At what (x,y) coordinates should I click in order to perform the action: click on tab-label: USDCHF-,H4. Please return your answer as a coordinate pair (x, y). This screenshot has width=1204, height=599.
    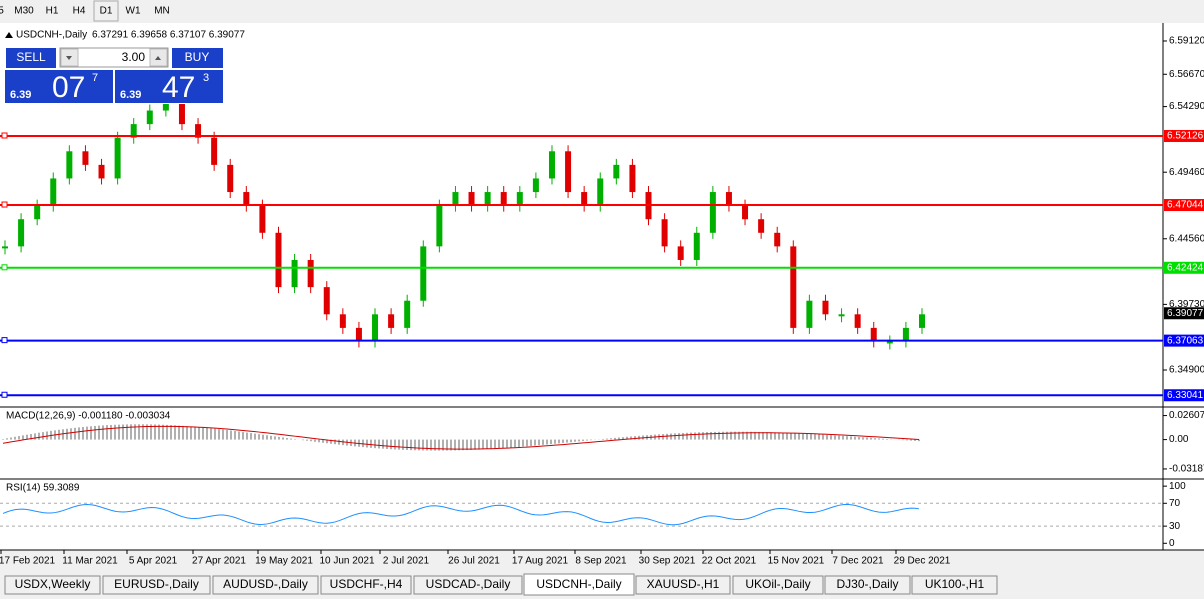
    Looking at the image, I should click on (366, 584).